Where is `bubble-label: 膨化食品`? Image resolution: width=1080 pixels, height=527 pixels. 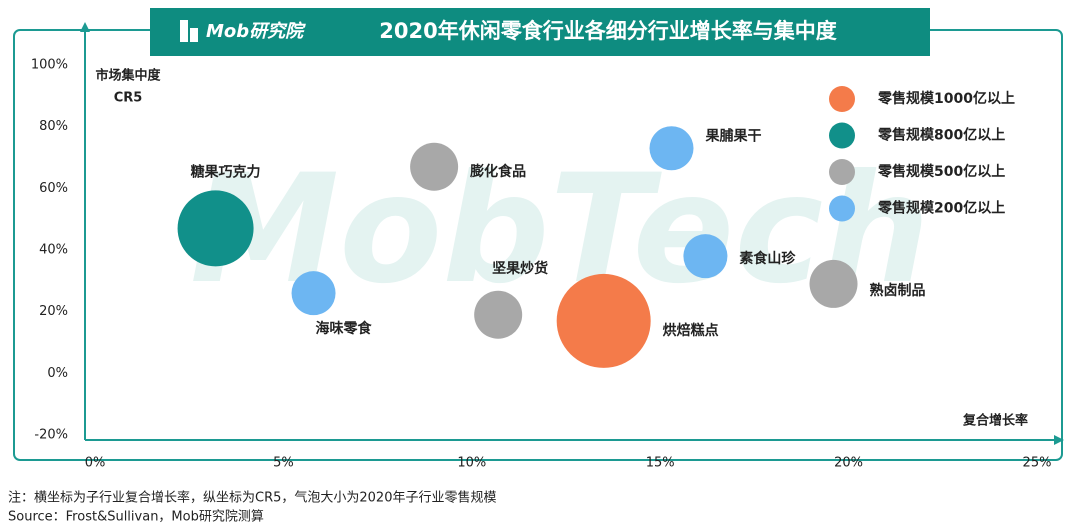
bubble-label: 膨化食品 is located at coordinates (498, 171).